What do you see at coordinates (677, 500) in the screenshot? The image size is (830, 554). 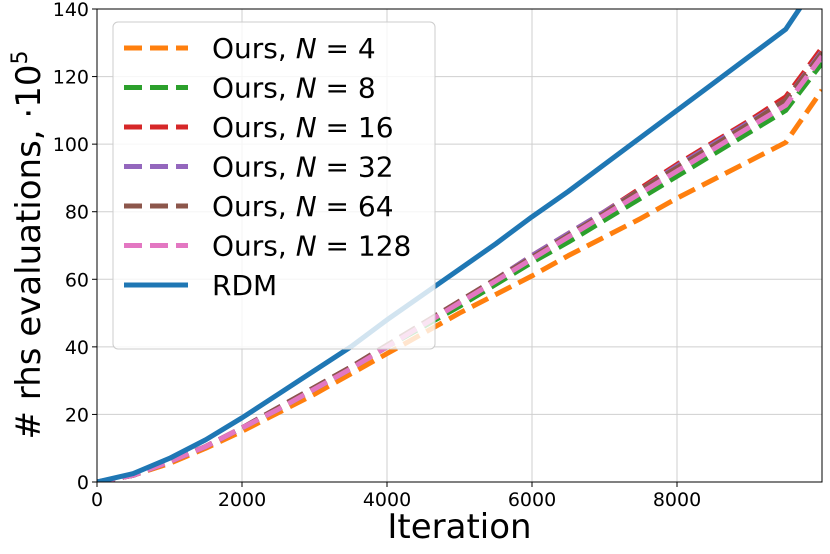 I see `x-tick-label: 8000` at bounding box center [677, 500].